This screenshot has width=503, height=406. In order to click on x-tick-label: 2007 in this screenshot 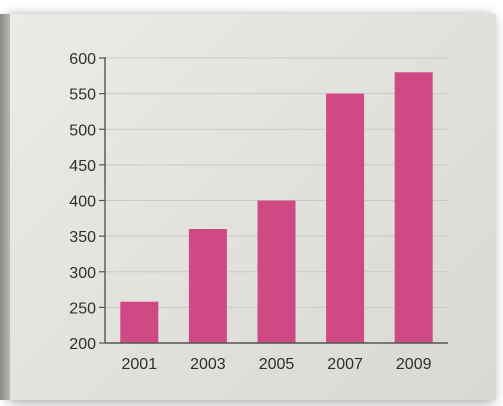, I will do `click(345, 364)`.